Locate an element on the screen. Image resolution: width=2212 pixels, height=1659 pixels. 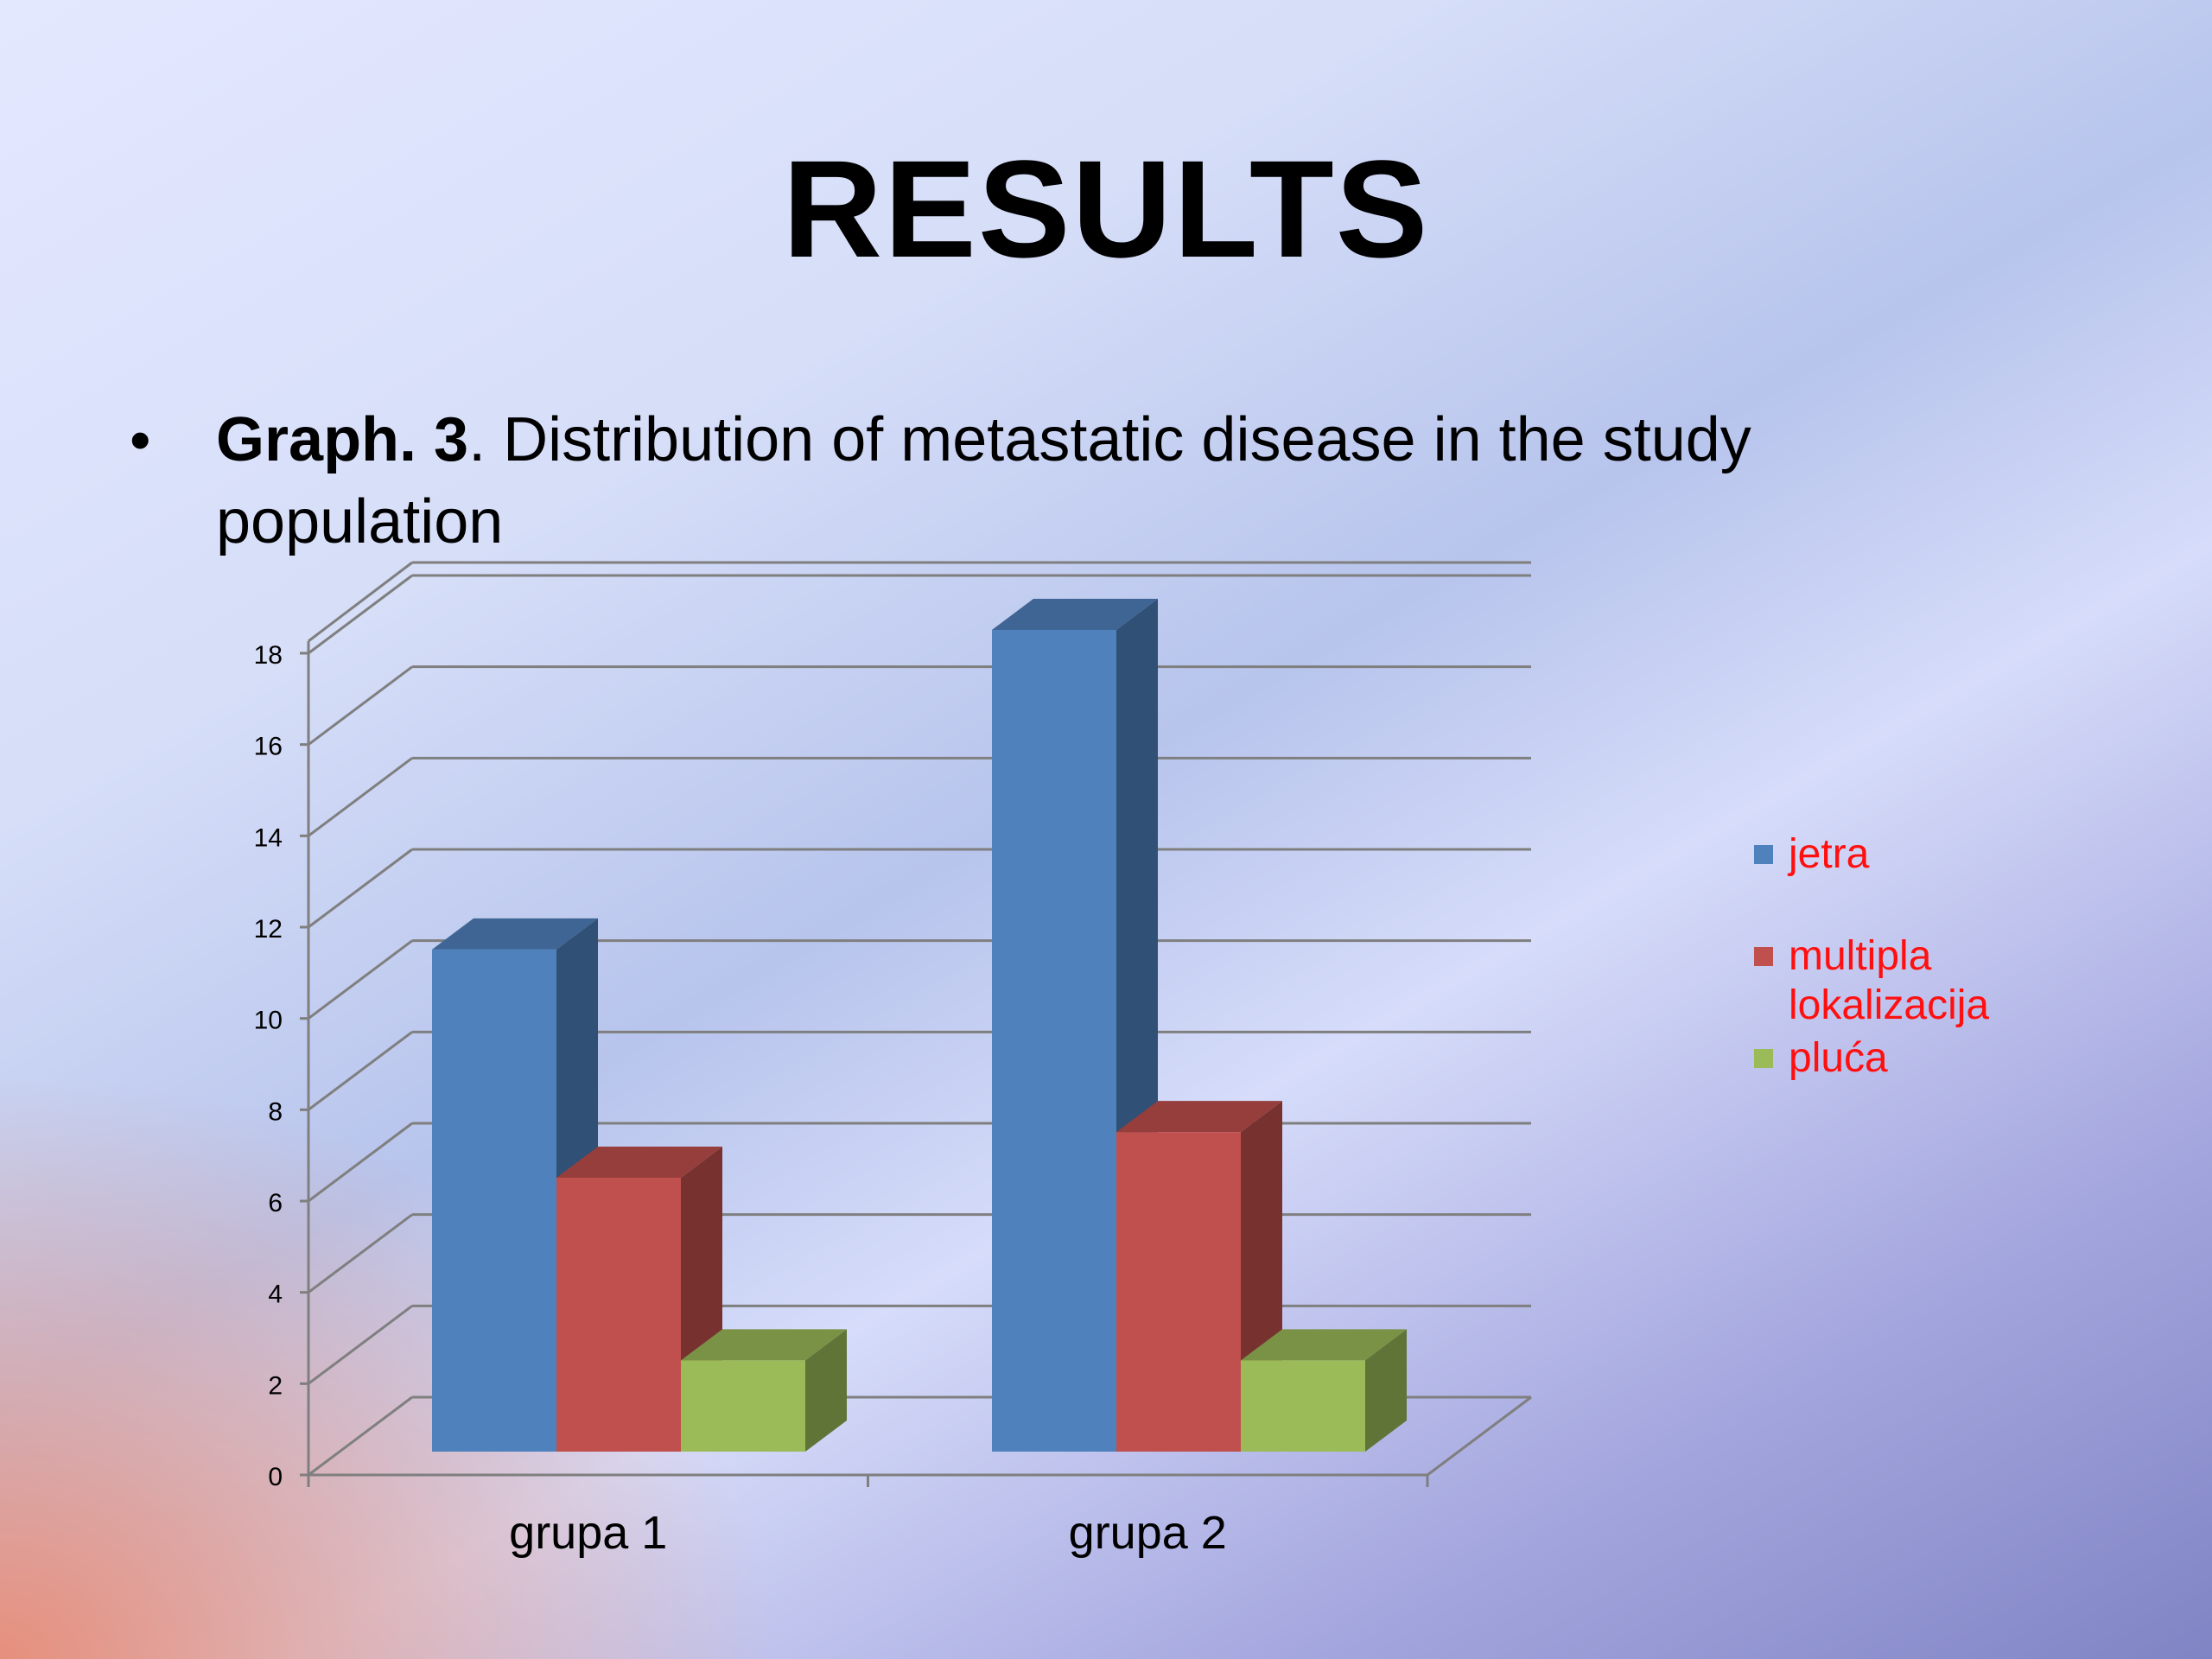
y-tick-label: 2 is located at coordinates (275, 1385).